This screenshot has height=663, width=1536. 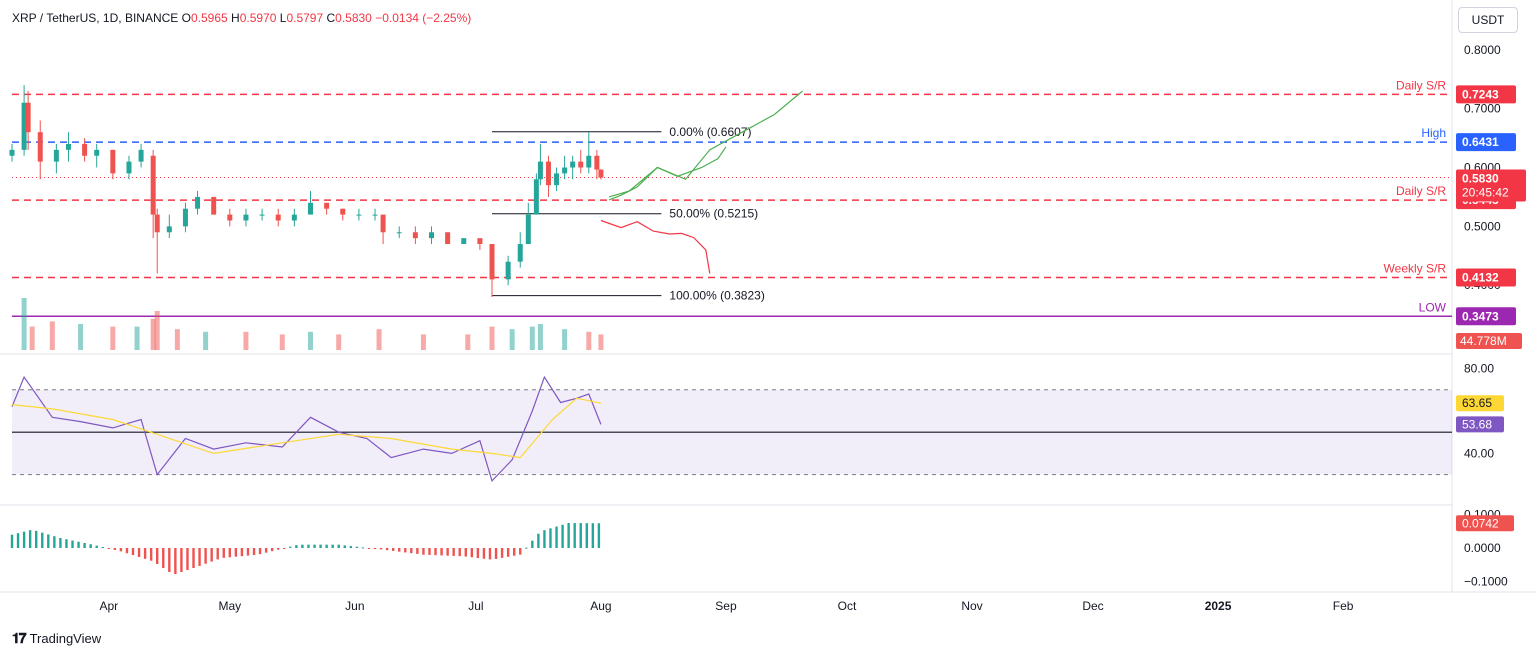 What do you see at coordinates (1480, 94) in the screenshot?
I see `level-price-value: 0.7243` at bounding box center [1480, 94].